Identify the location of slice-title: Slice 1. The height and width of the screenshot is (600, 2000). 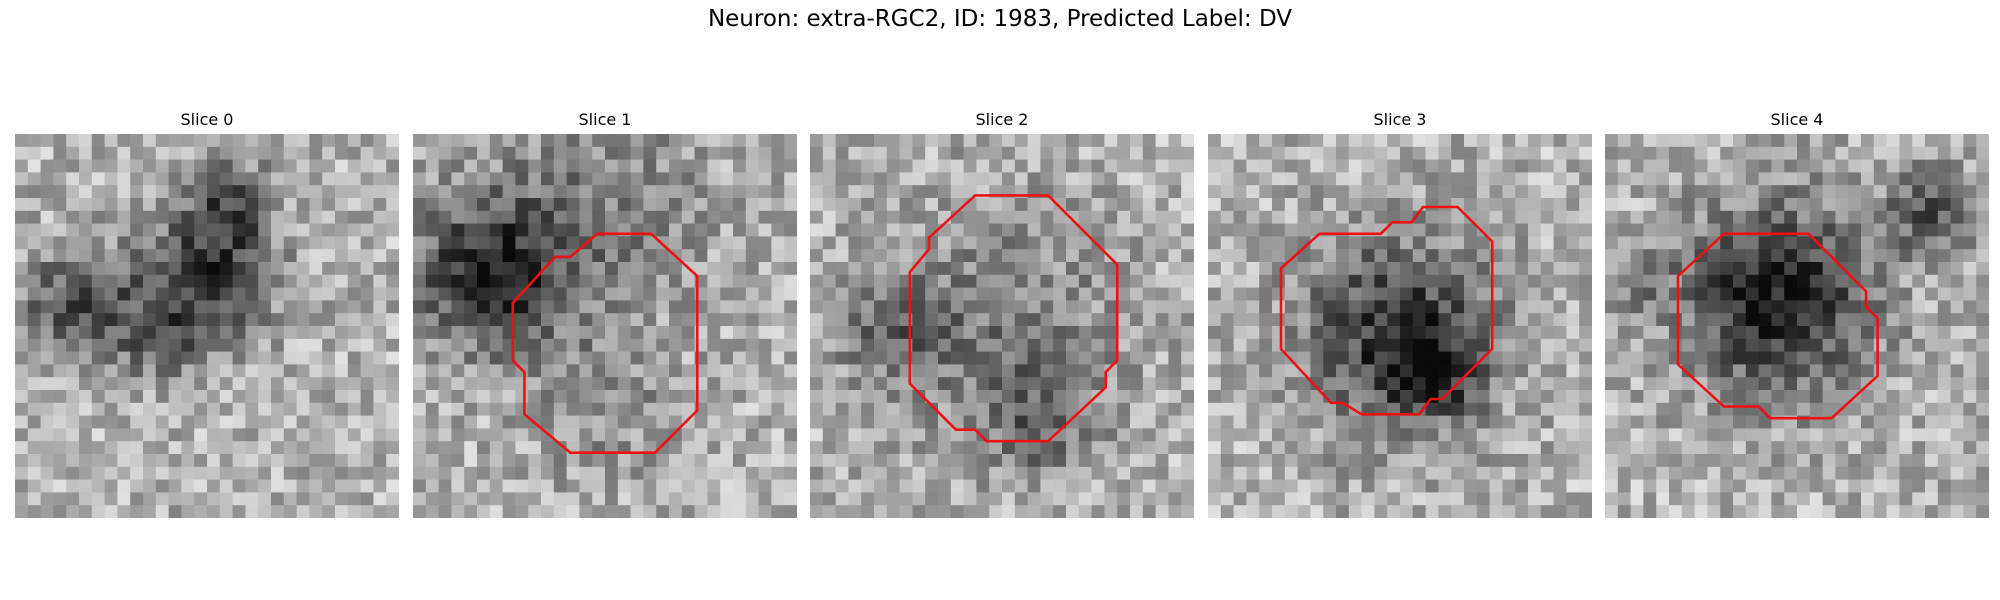
(605, 119).